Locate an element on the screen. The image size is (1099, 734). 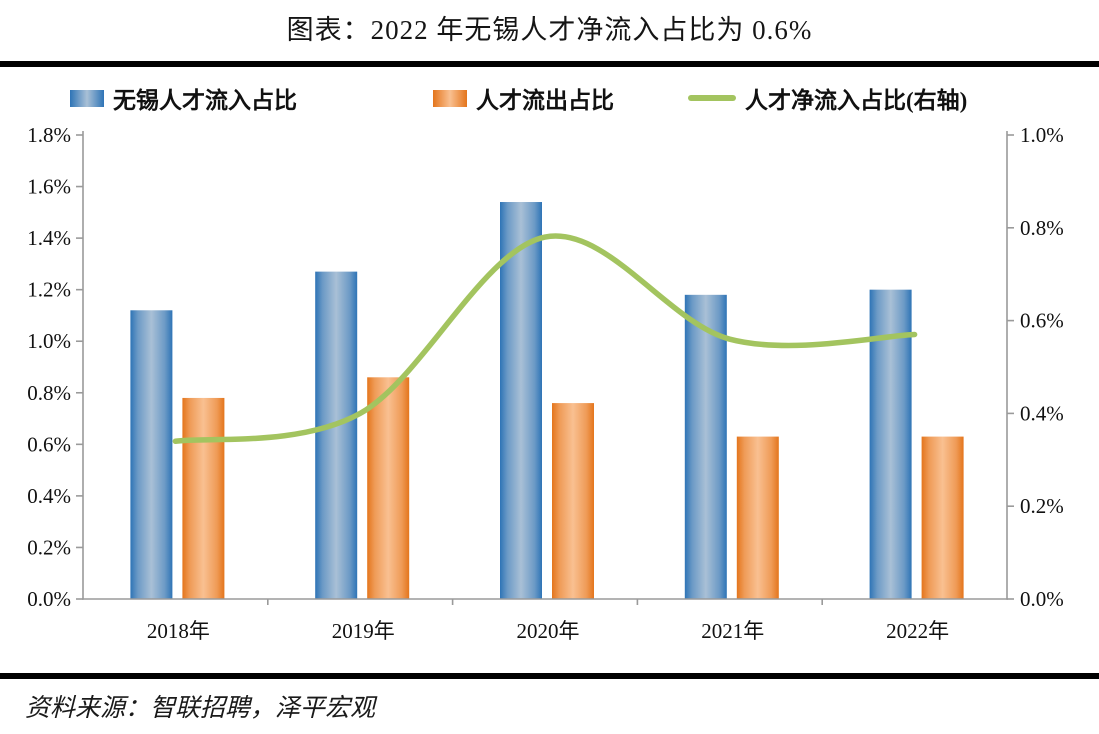
y-axis-left-tick-label: 1.4% is located at coordinates (49, 238).